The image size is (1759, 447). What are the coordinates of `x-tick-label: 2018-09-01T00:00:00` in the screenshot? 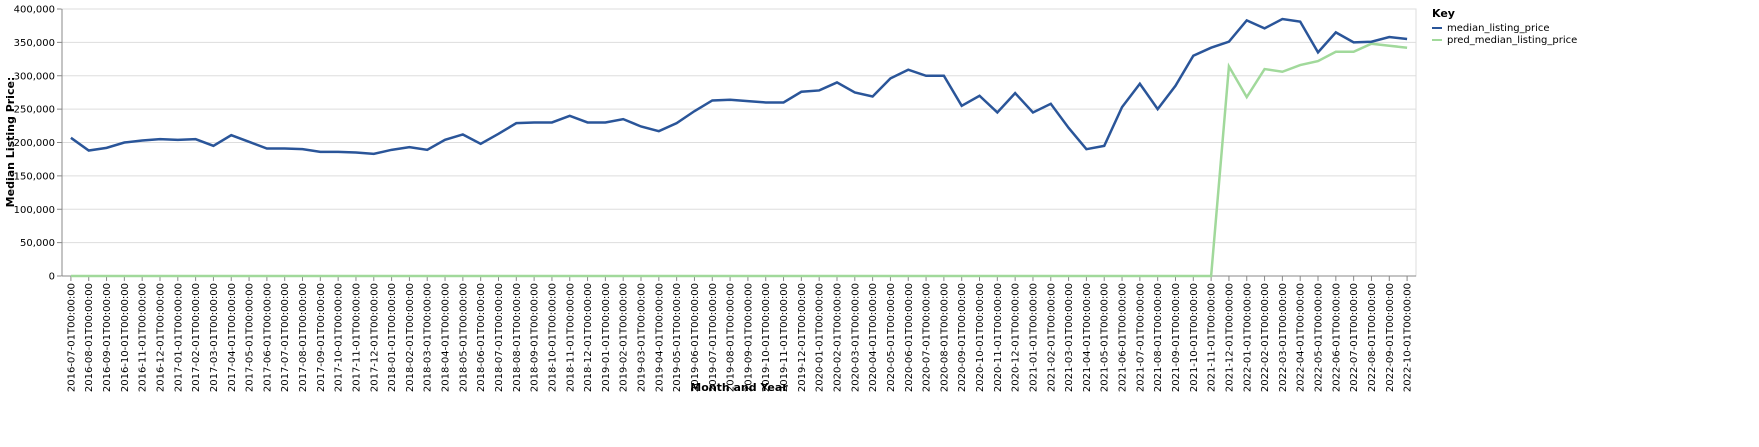 It's located at (535, 337).